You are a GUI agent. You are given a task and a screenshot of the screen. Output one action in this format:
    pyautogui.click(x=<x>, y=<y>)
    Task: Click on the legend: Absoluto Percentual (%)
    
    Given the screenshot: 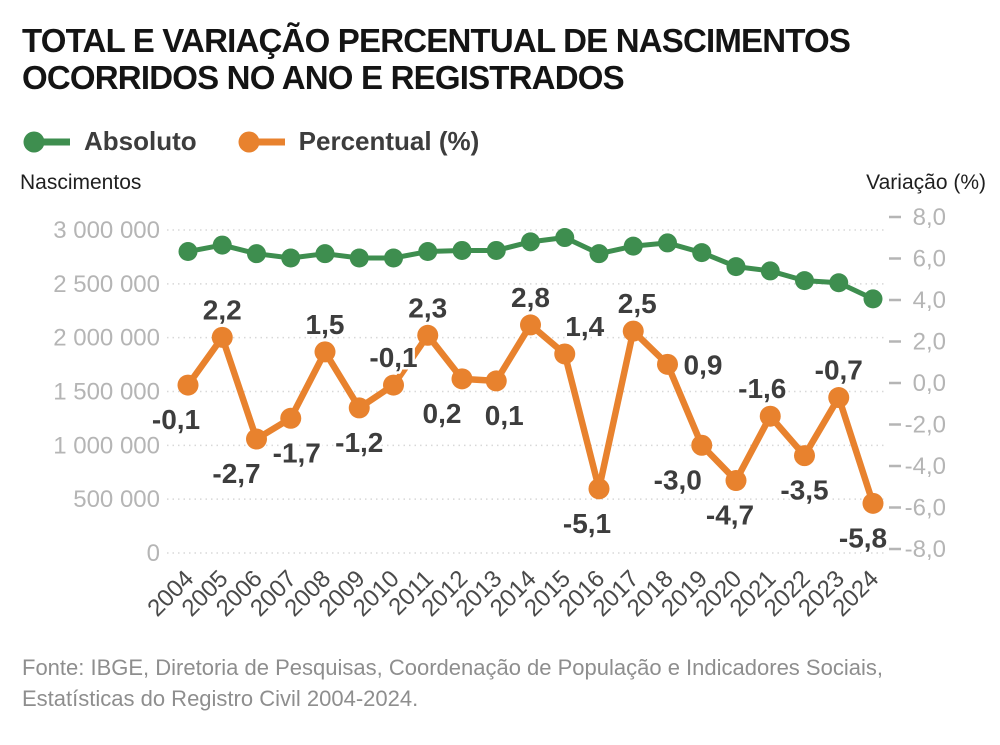 What is the action you would take?
    pyautogui.click(x=249, y=141)
    